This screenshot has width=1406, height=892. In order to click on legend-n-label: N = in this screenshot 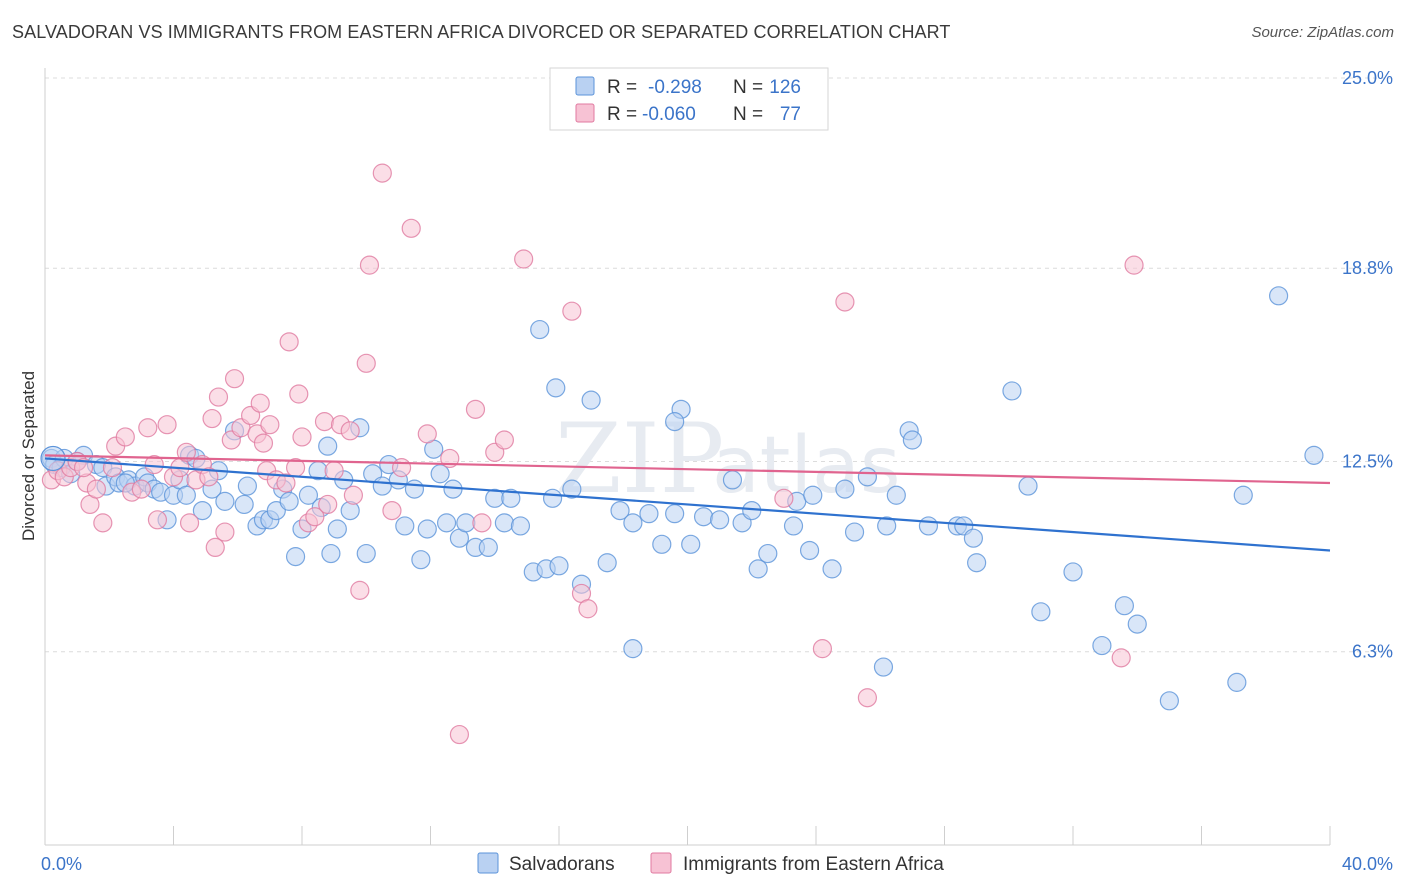, I will do `click(748, 114)`.